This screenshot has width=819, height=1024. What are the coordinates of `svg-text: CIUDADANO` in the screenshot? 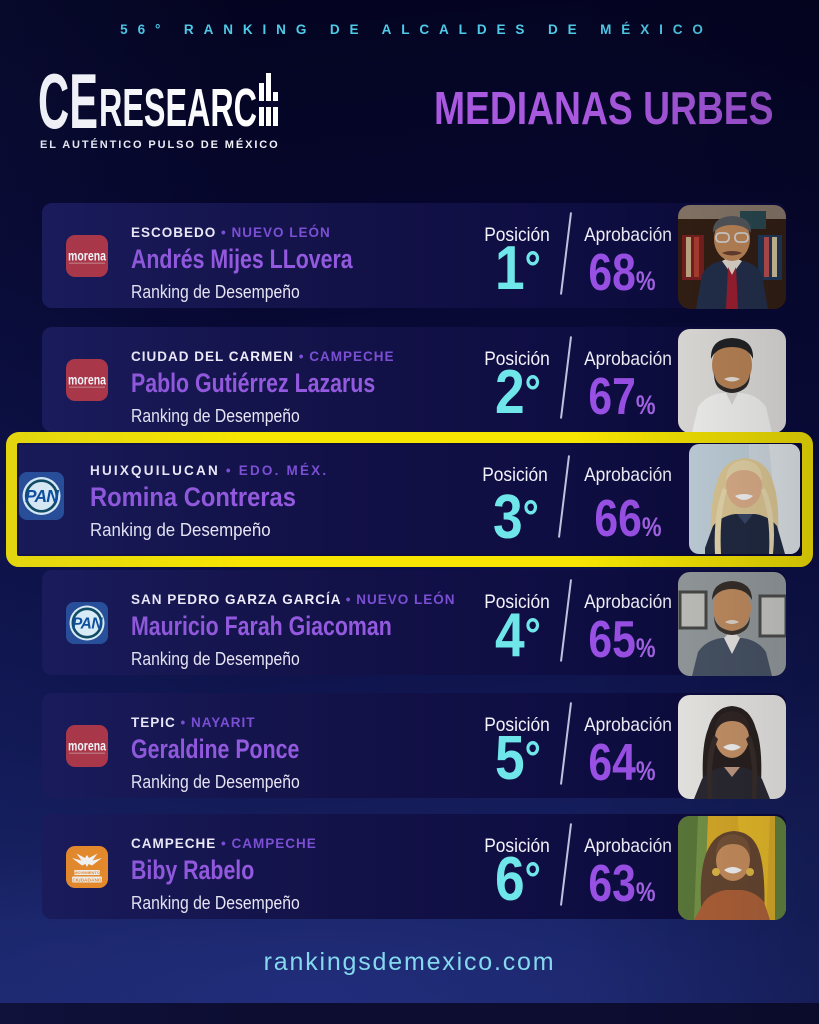 It's located at (87, 881).